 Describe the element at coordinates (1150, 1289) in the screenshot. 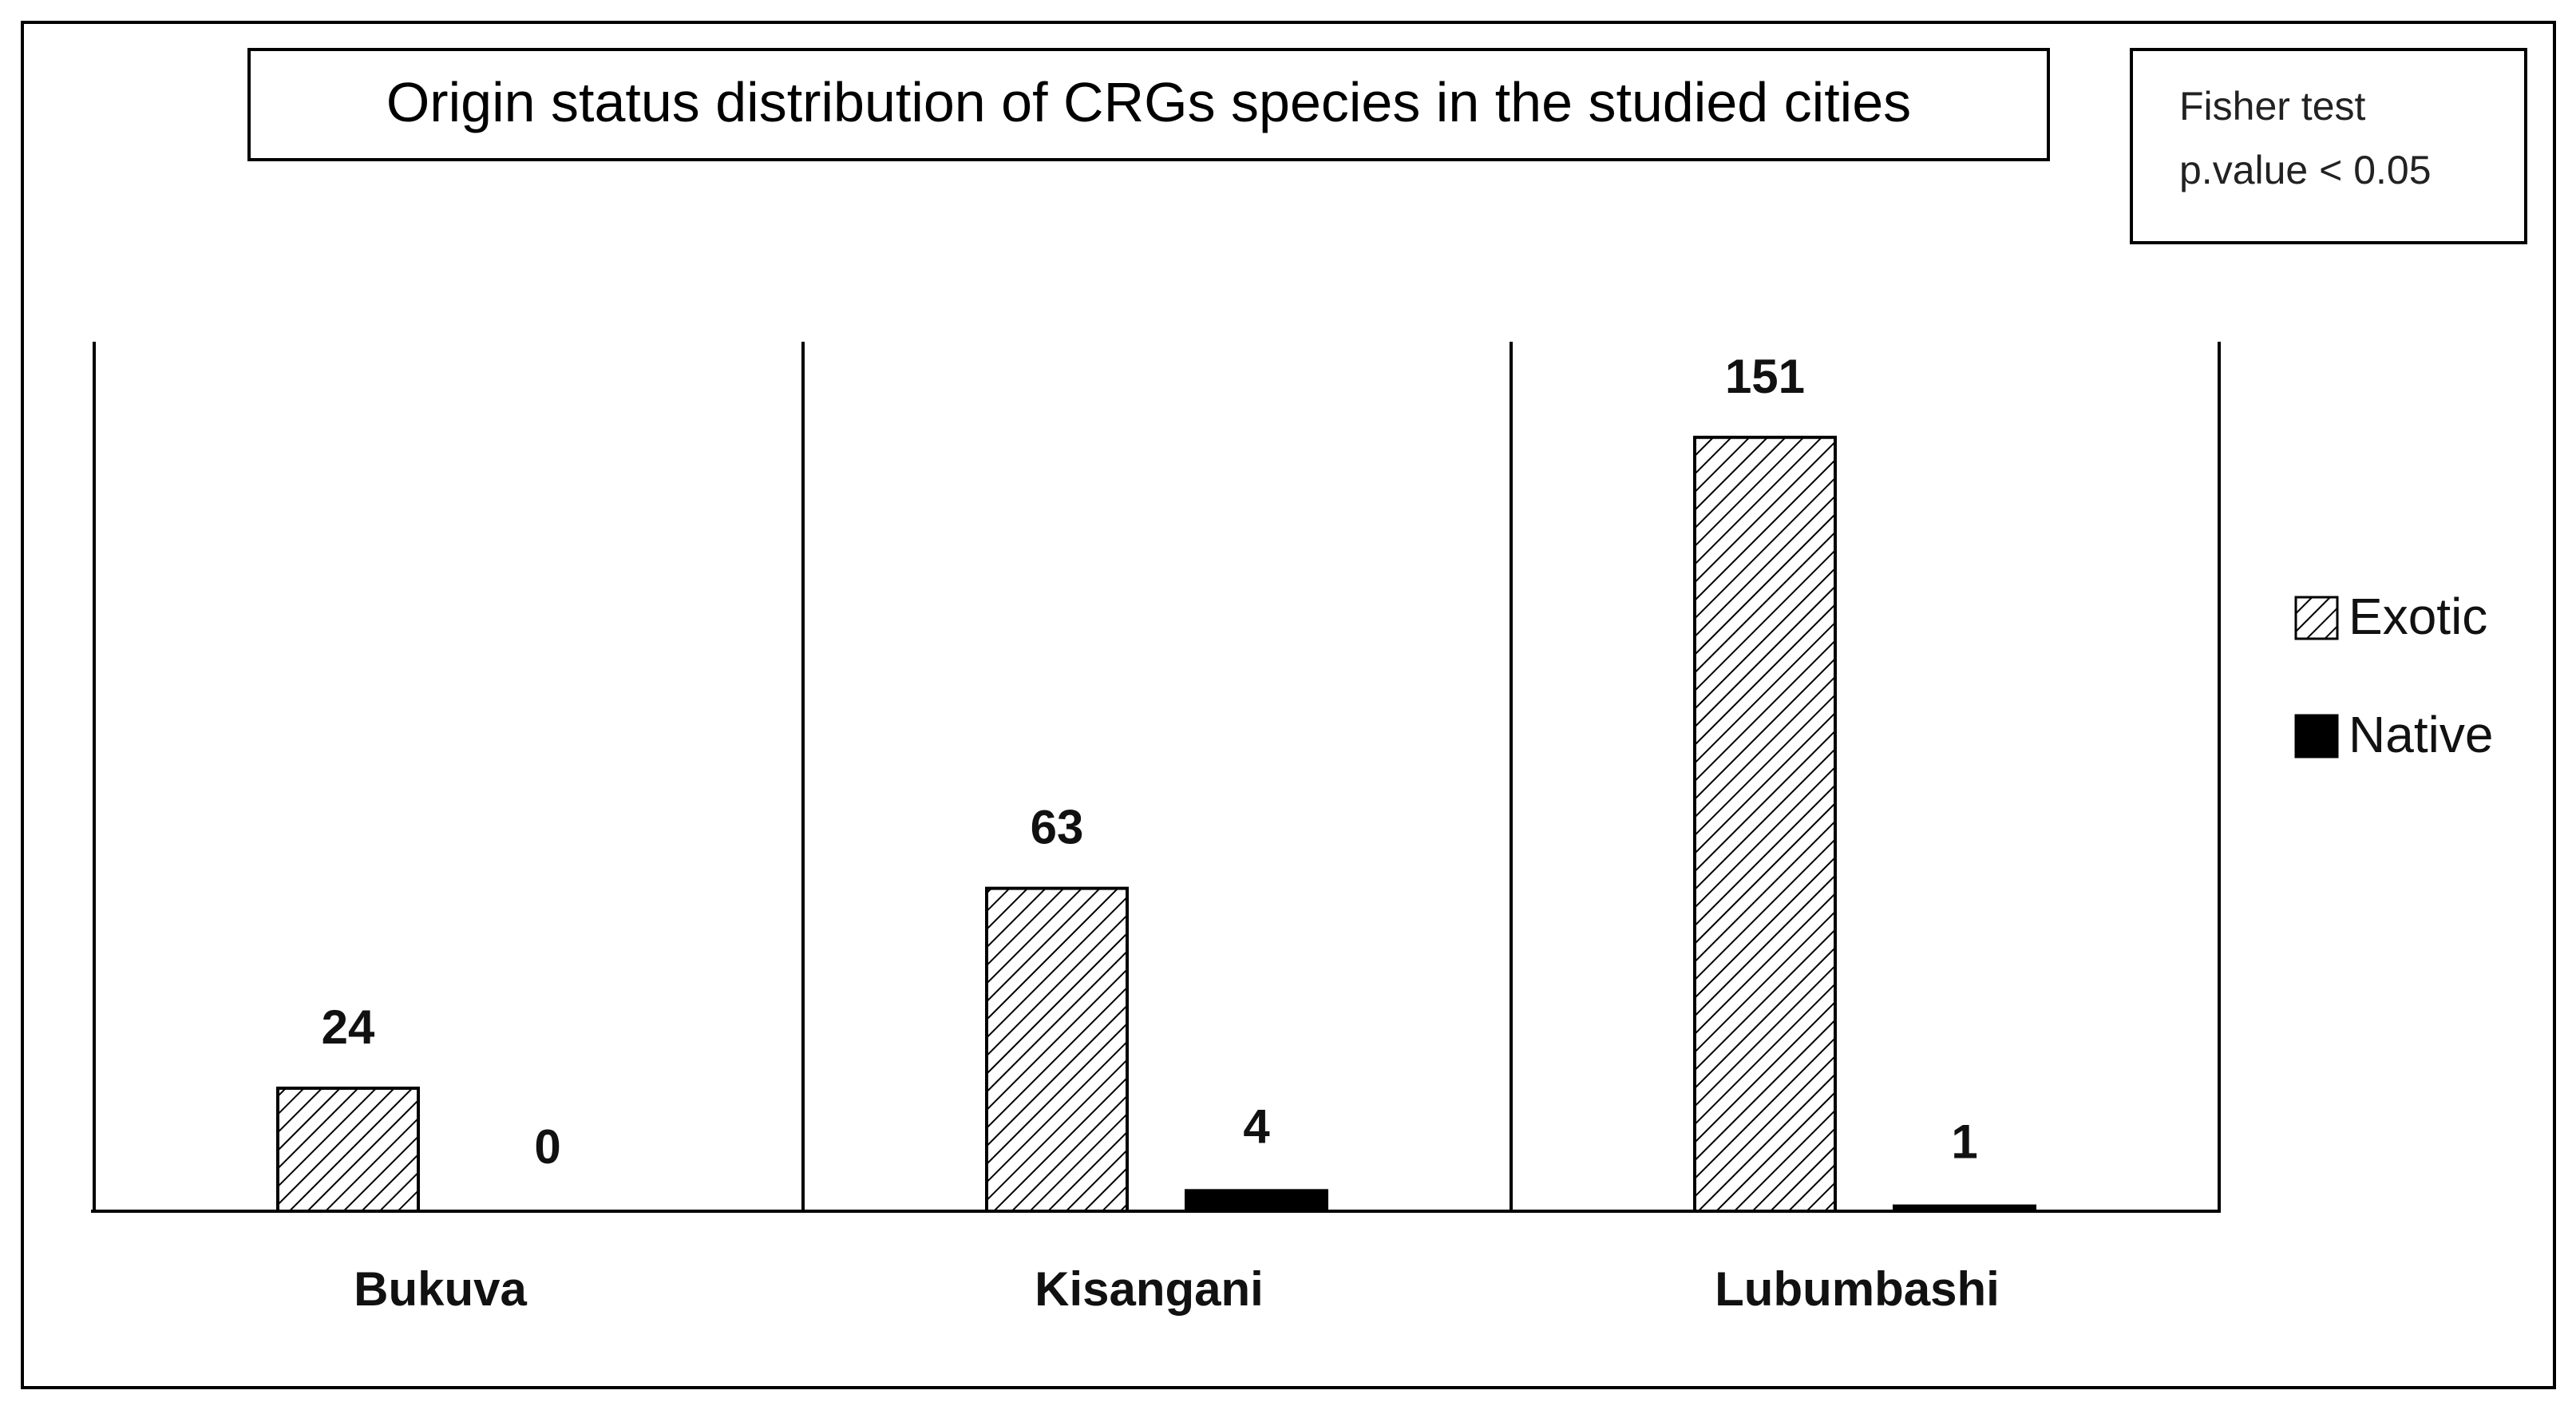

I see `category-label-kisangani: Kisangani` at that location.